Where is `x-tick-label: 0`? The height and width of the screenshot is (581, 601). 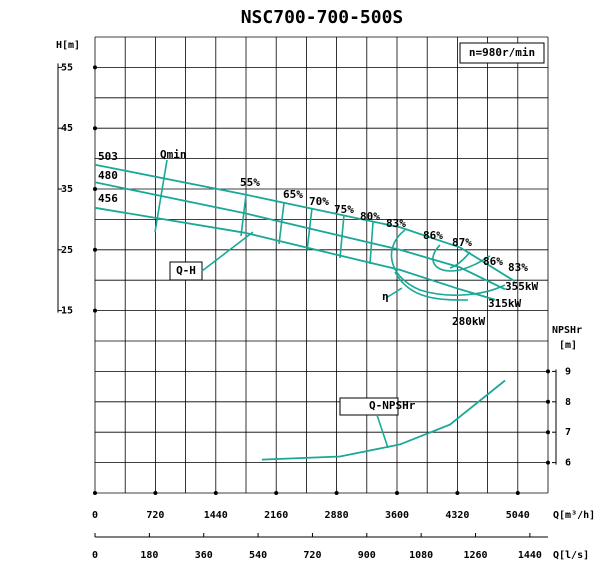 x-tick-label: 0 is located at coordinates (95, 515).